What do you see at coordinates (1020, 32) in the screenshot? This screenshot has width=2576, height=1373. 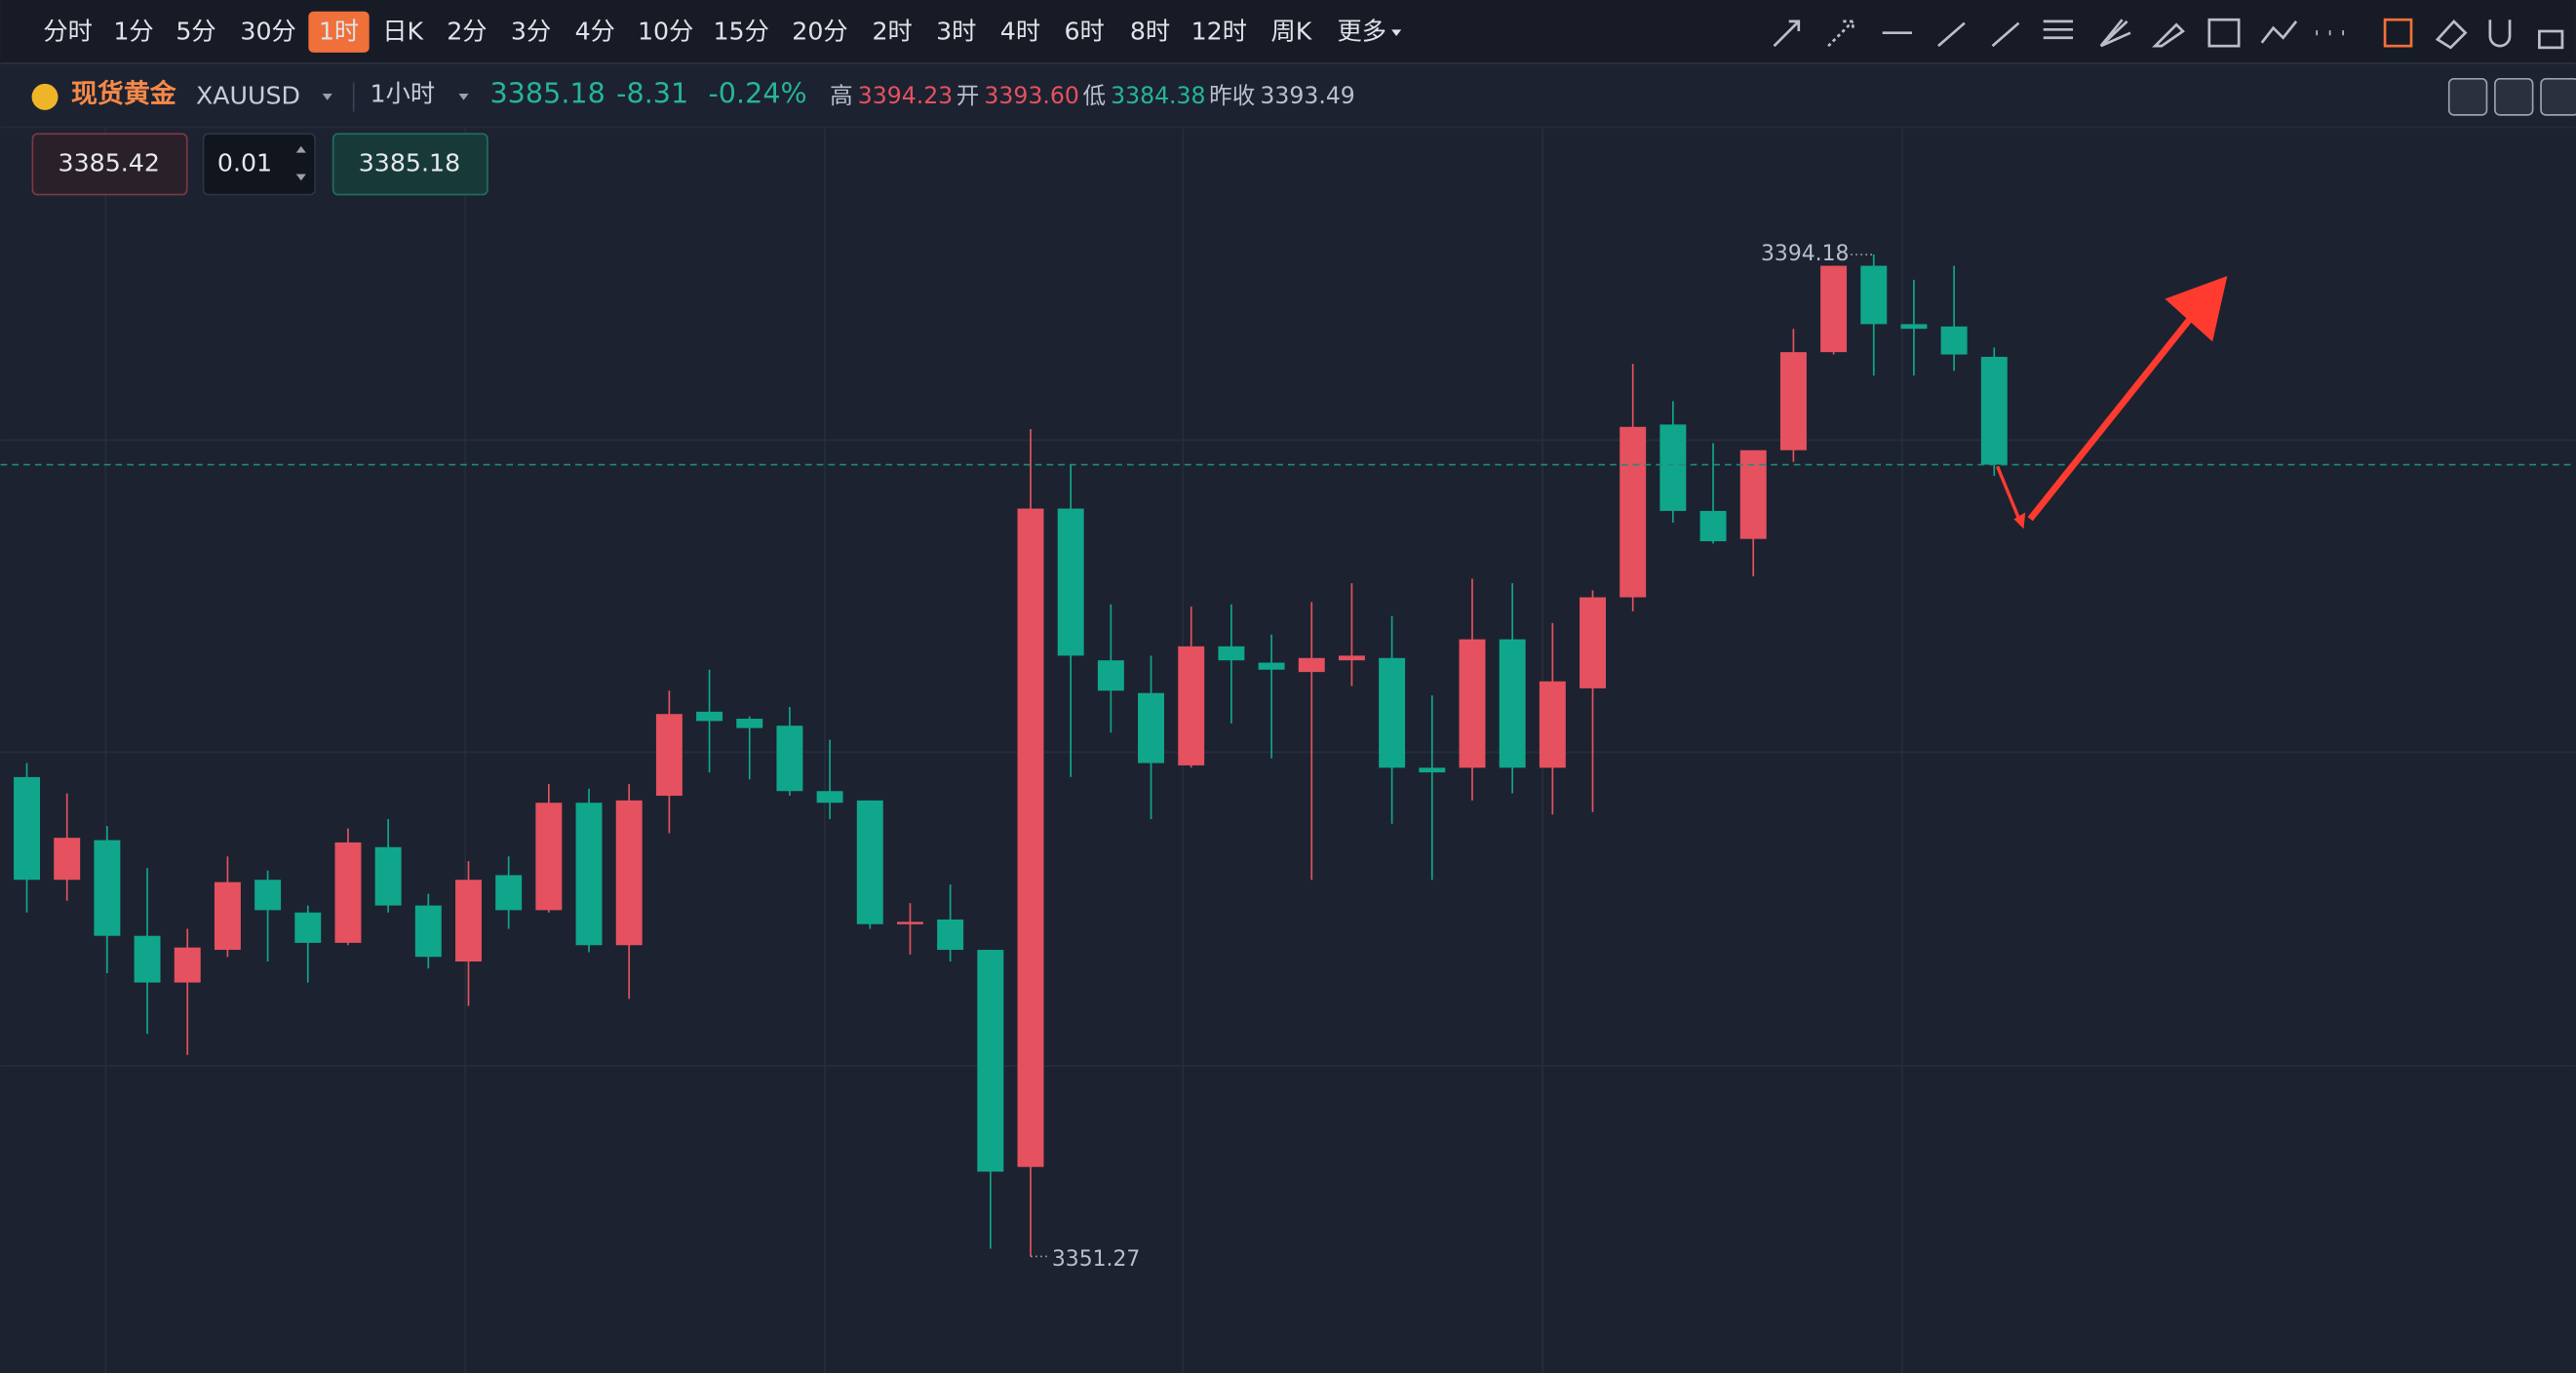 I see `interval-tab: 4时` at bounding box center [1020, 32].